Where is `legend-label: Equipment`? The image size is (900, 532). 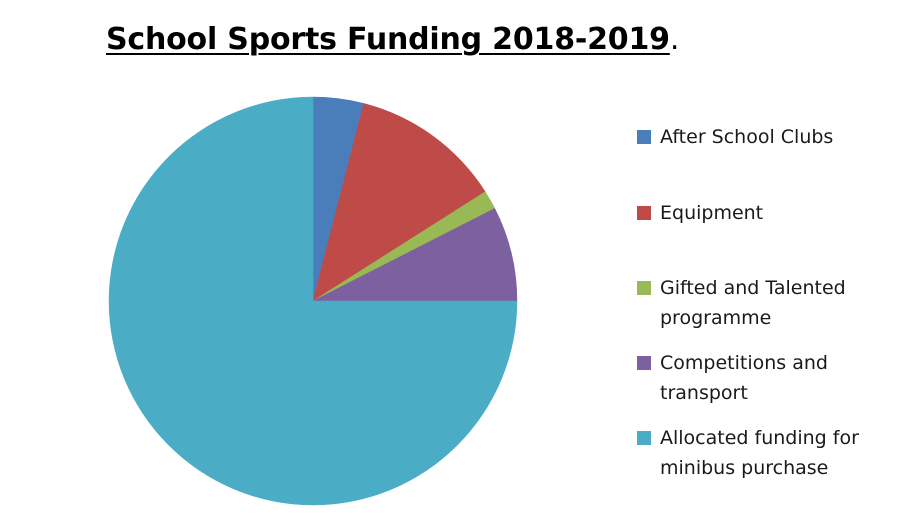 legend-label: Equipment is located at coordinates (712, 213).